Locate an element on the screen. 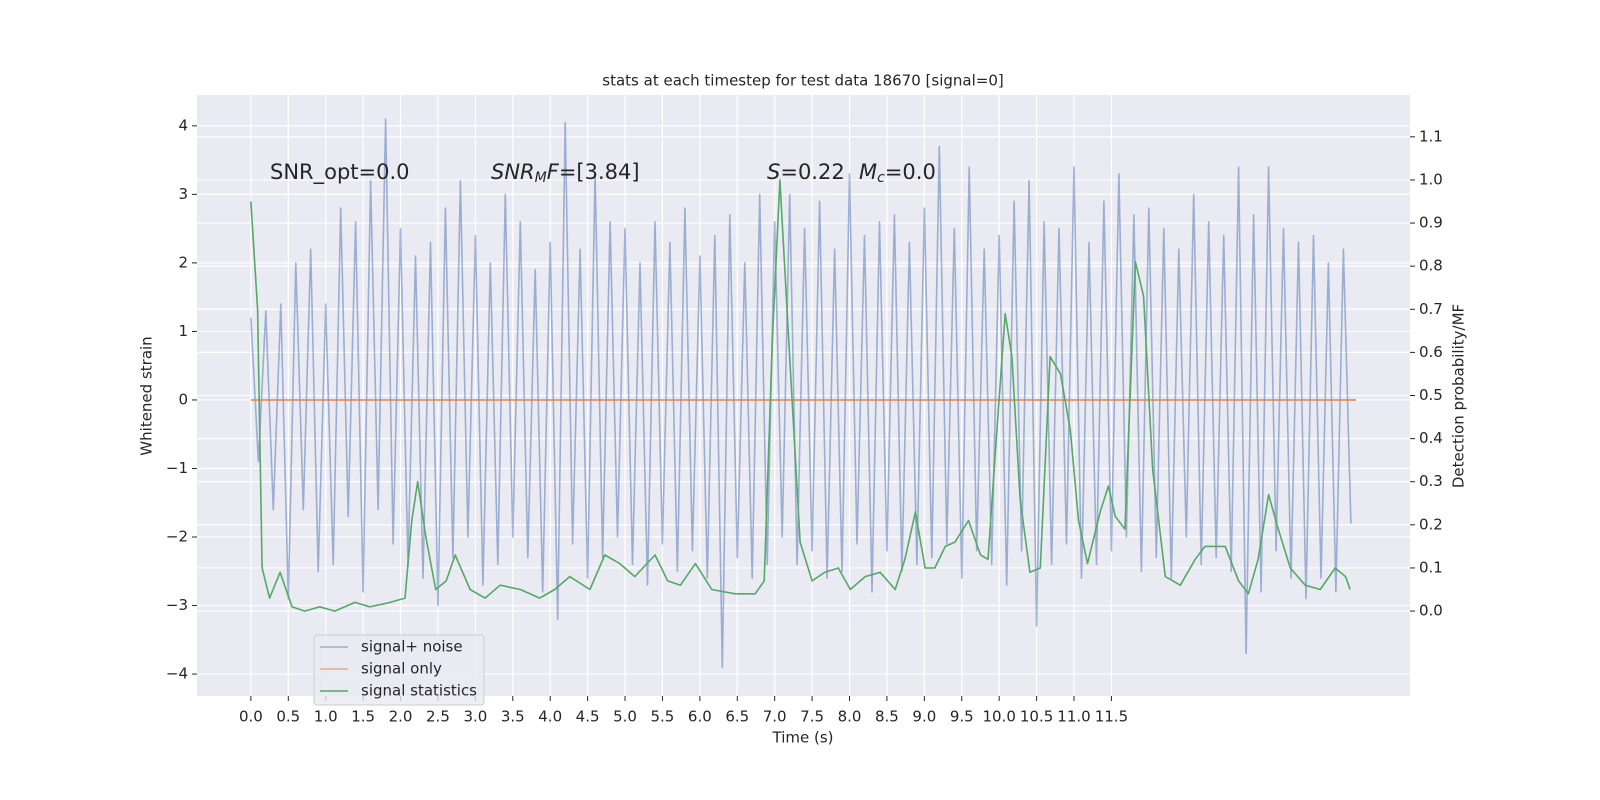 This screenshot has width=1600, height=800. y2-tick-label: 0.8 is located at coordinates (1431, 266).